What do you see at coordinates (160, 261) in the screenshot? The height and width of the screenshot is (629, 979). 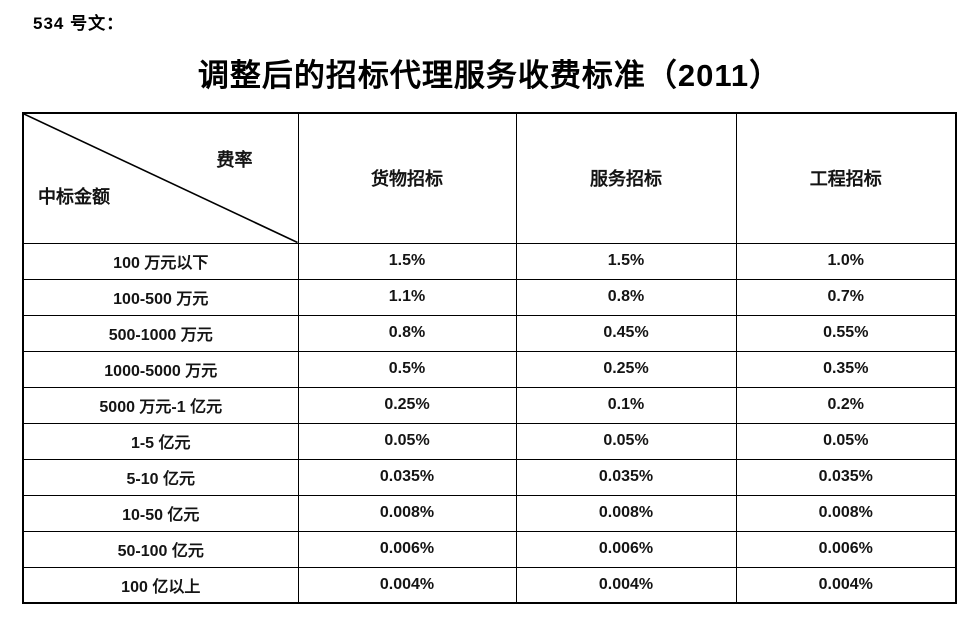 I see `row-label: 100 万元以下` at bounding box center [160, 261].